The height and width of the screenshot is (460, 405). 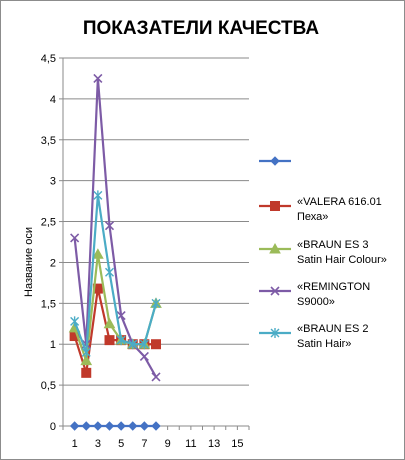 I want to click on chart-title: ПОКАЗАТЕЛИ КАЧЕСТВА, so click(x=201, y=28).